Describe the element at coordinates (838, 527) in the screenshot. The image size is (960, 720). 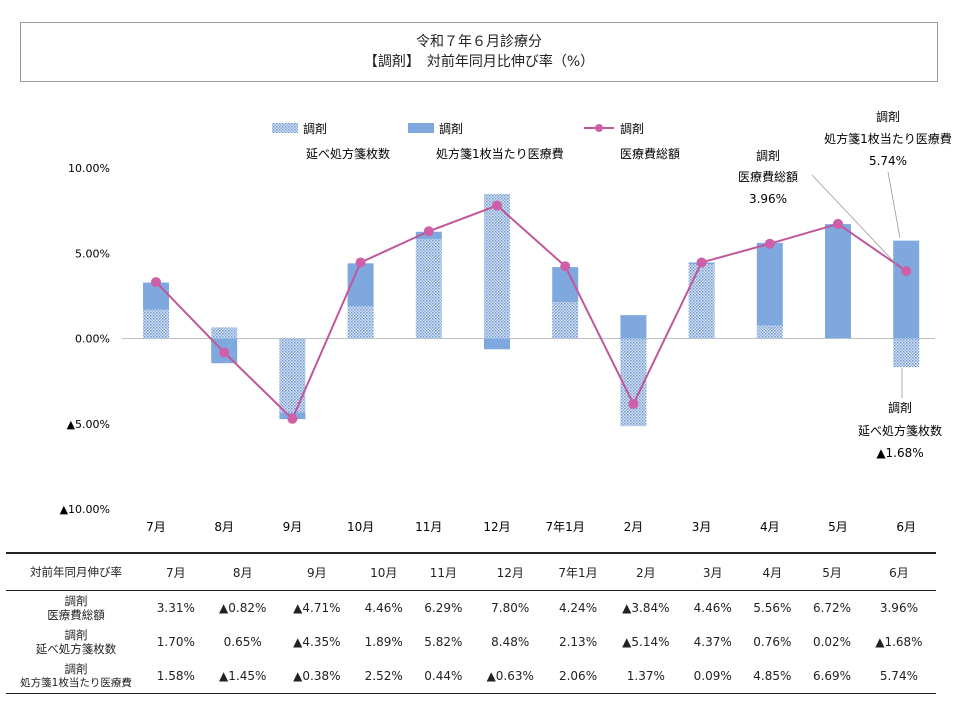
I see `x-tick-label: 5月` at that location.